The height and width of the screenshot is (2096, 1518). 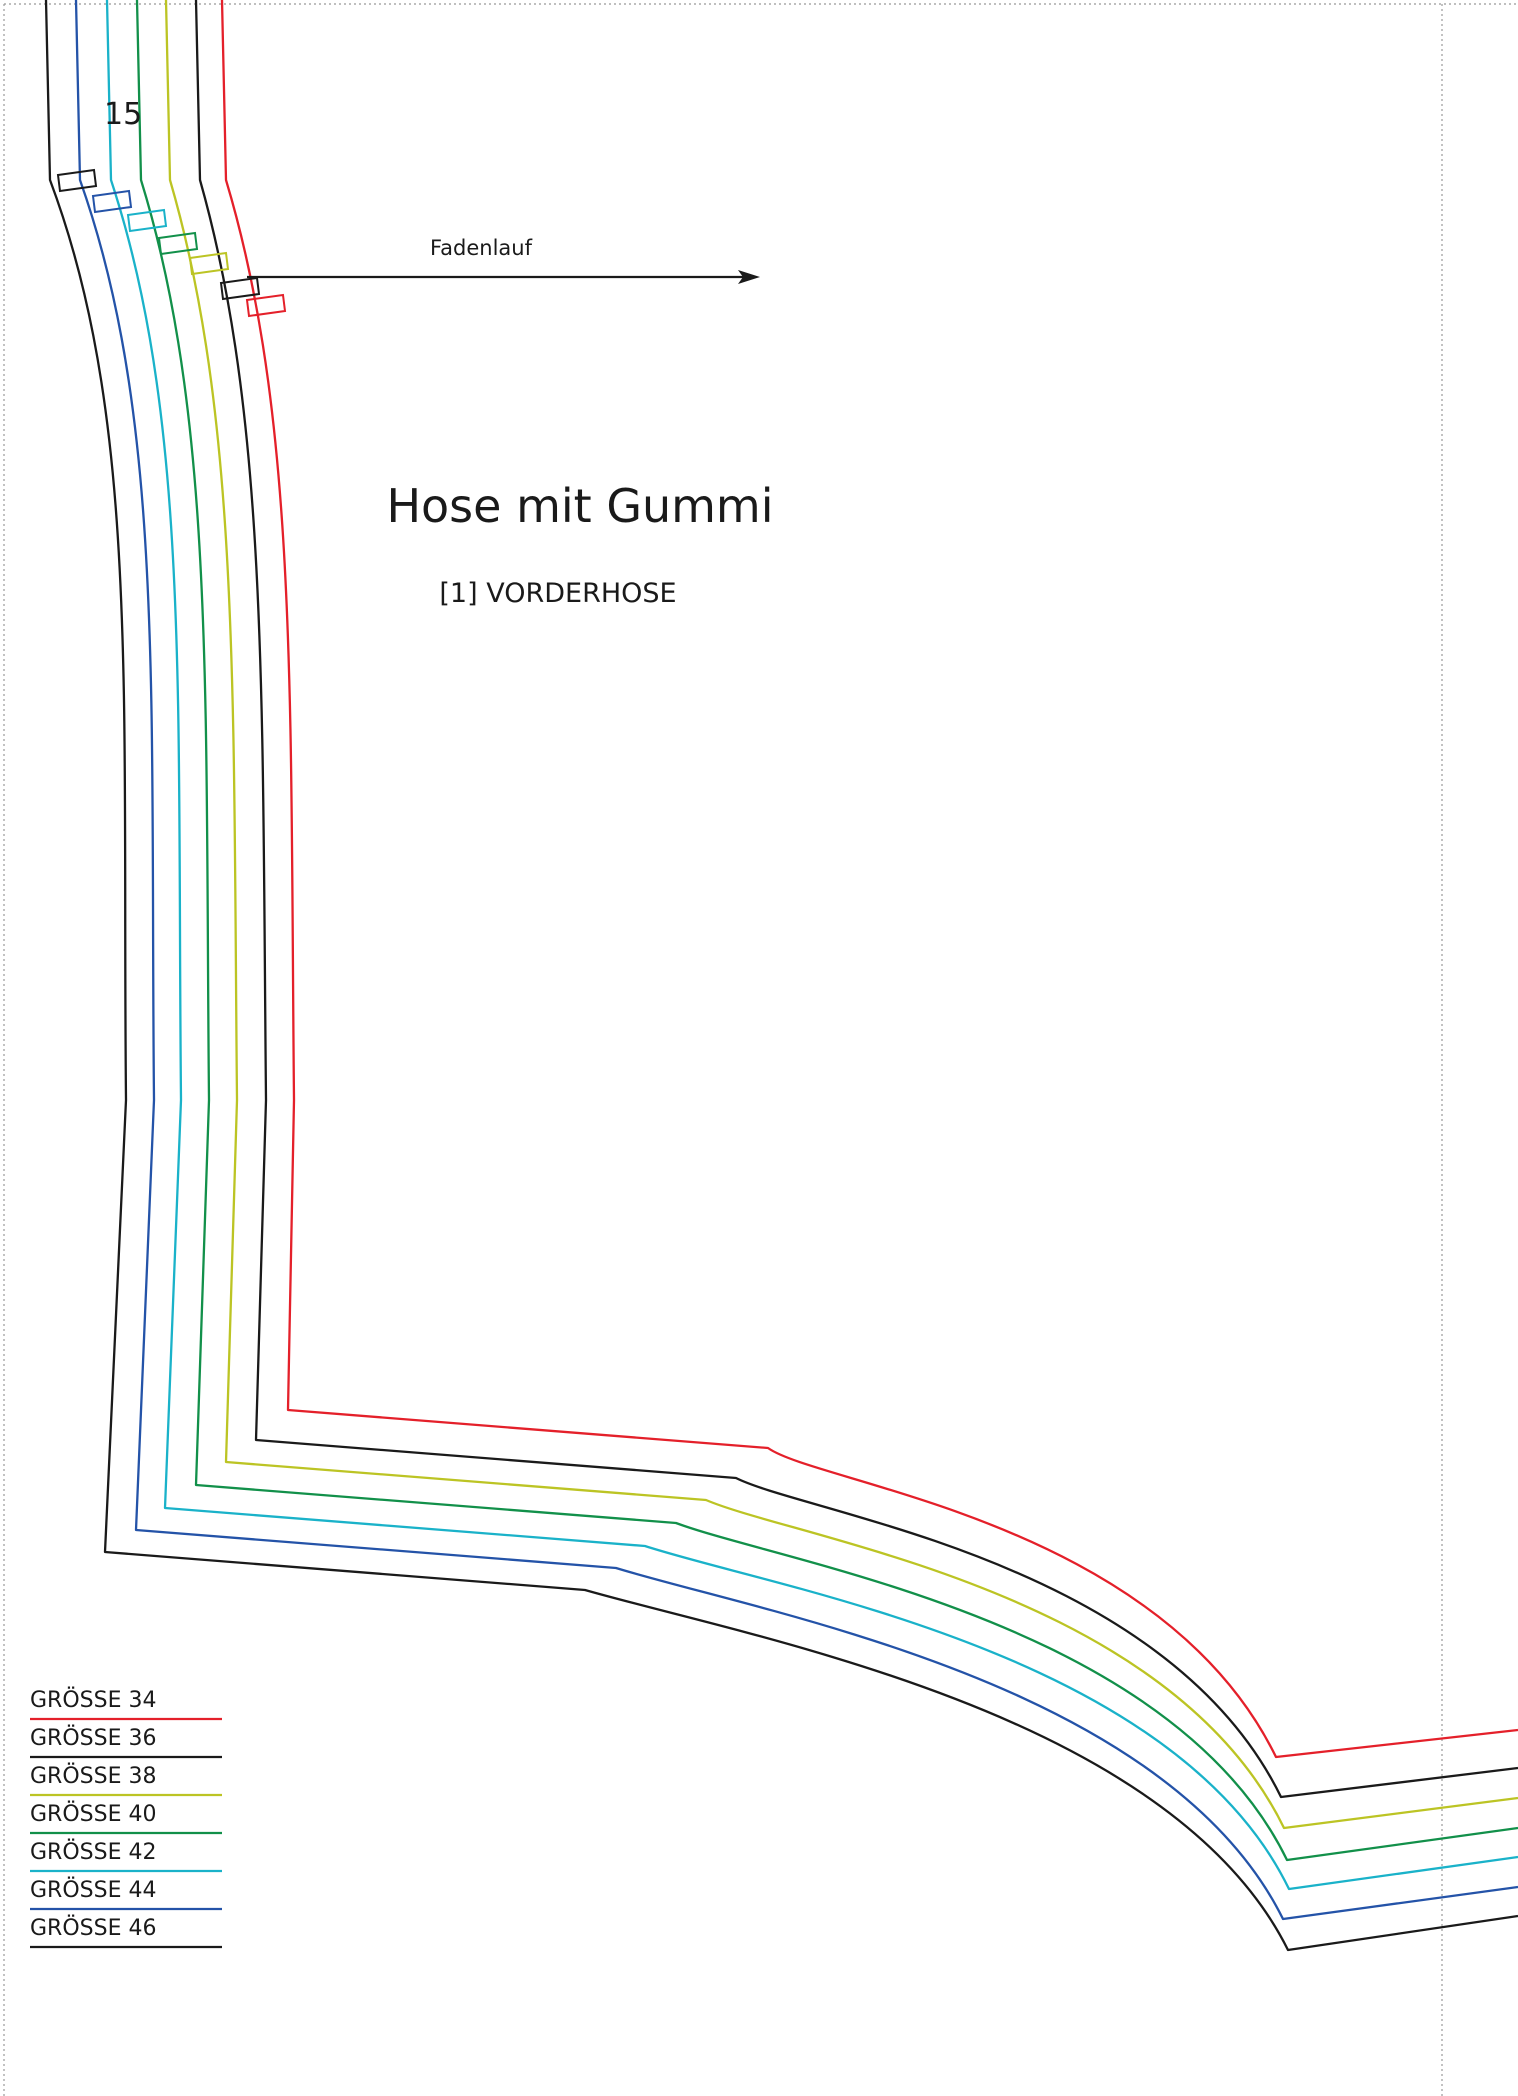 I want to click on piece-label: [1] VORDERHOSE, so click(x=557, y=593).